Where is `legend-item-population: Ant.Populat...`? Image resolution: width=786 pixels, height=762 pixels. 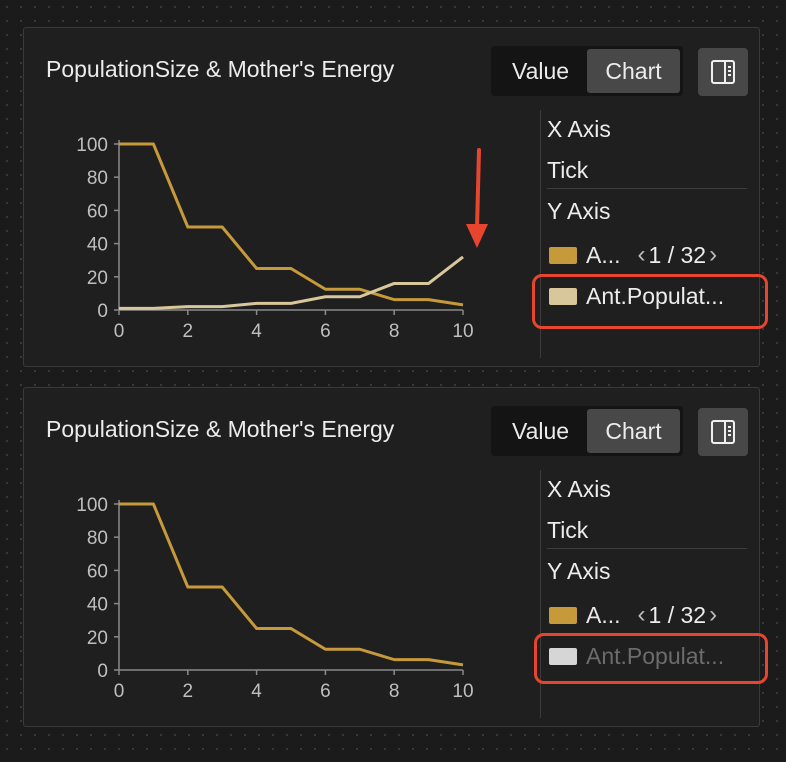
legend-item-population: Ant.Populat... is located at coordinates (636, 296).